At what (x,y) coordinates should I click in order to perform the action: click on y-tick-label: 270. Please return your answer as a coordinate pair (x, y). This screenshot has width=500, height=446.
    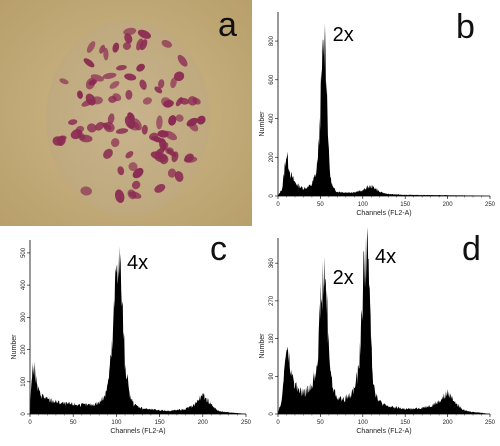
    Looking at the image, I should click on (272, 300).